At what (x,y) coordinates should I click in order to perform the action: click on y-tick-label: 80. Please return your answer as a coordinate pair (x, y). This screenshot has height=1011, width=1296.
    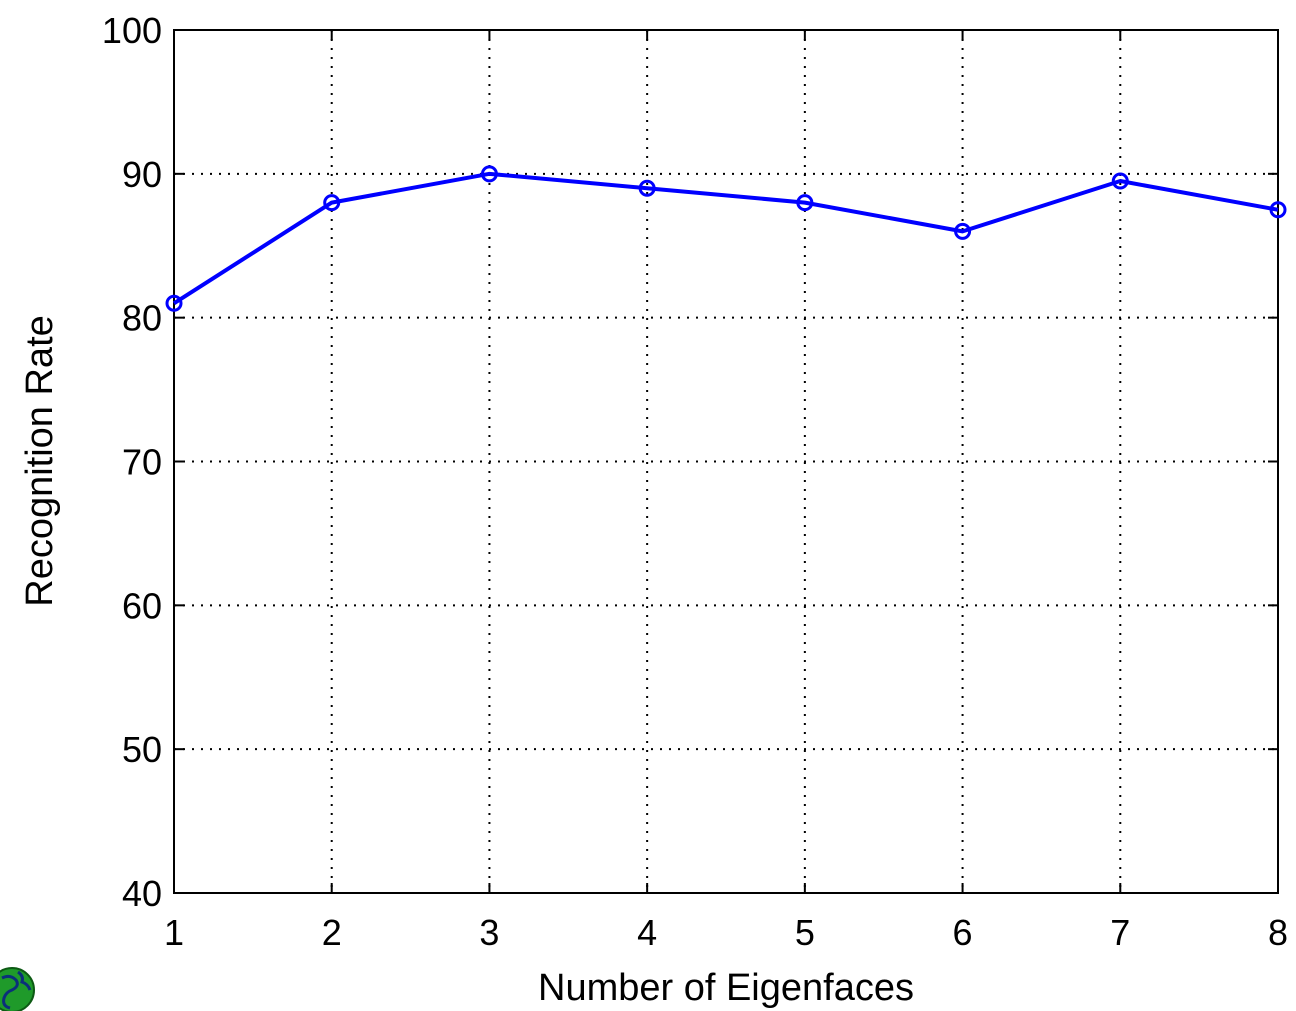
    Looking at the image, I should click on (142, 318).